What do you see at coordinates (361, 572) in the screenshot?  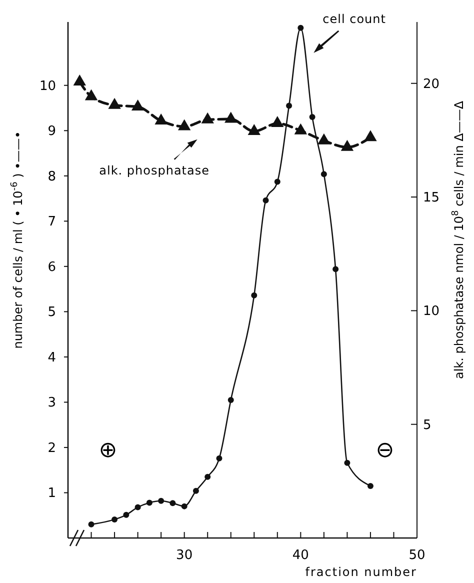 I see `x-axis-title: fraction number` at bounding box center [361, 572].